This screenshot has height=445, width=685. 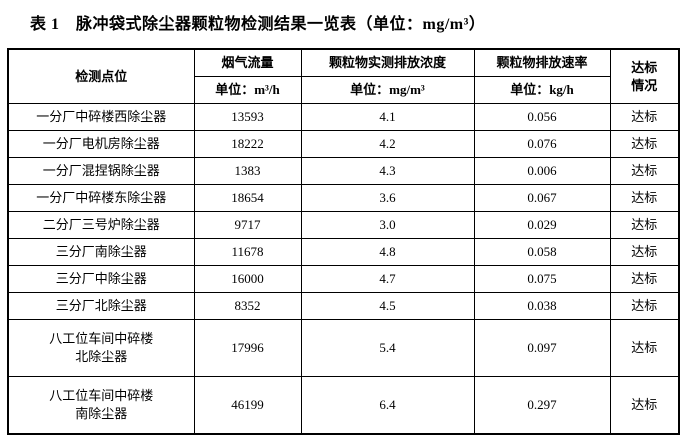 What do you see at coordinates (101, 252) in the screenshot?
I see `cell-point: 三分厂南除尘器` at bounding box center [101, 252].